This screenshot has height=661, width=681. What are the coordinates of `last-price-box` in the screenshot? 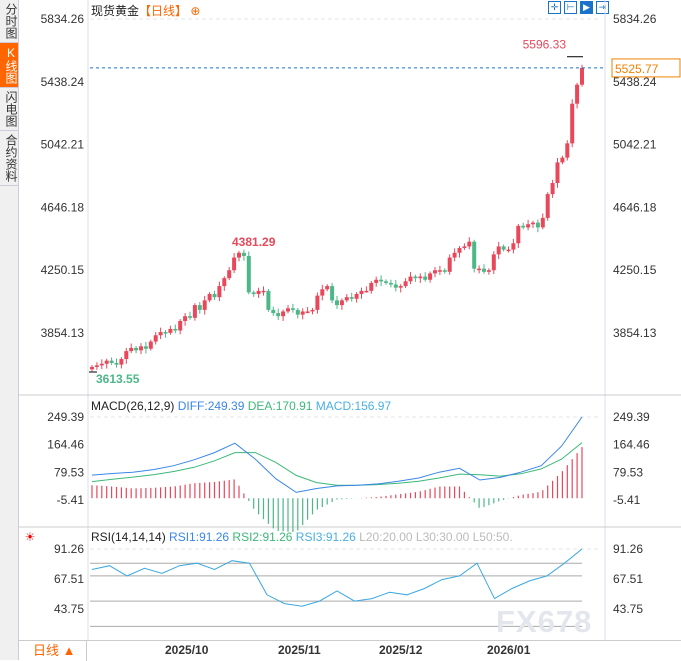 It's located at (646, 68).